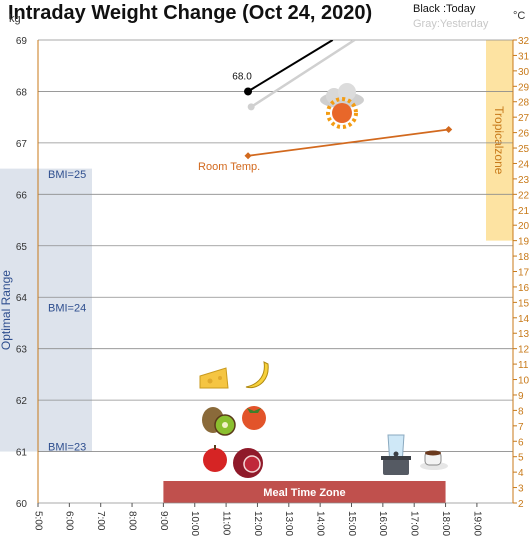 This screenshot has height=537, width=531. I want to click on x-tick-label: 14:00, so click(320, 523).